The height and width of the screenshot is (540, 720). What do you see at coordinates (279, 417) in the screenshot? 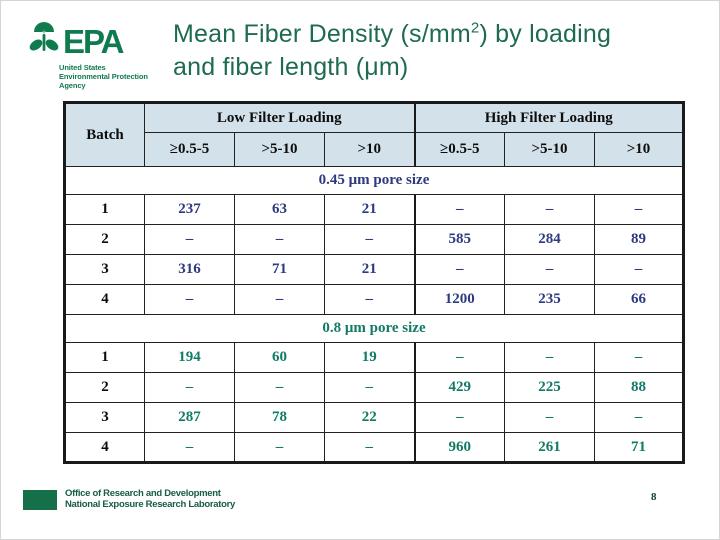
I see `value-cell: 78` at bounding box center [279, 417].